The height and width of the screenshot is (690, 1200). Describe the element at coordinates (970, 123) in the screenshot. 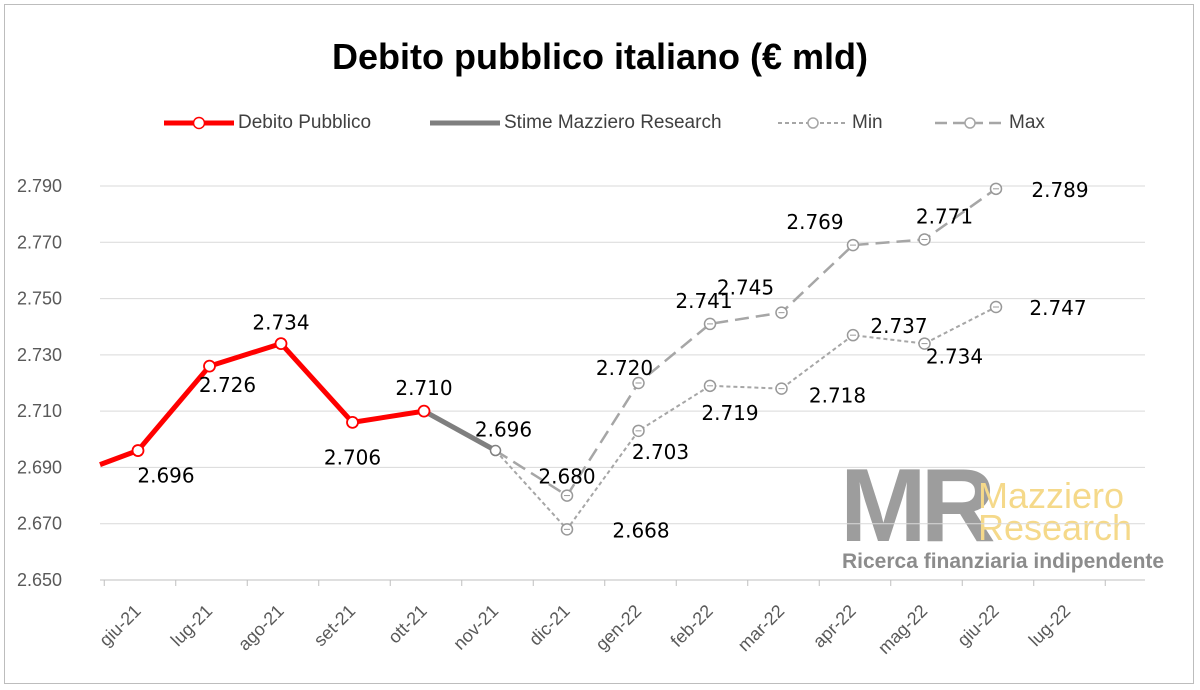

I see `legend-marker-max-icon` at that location.